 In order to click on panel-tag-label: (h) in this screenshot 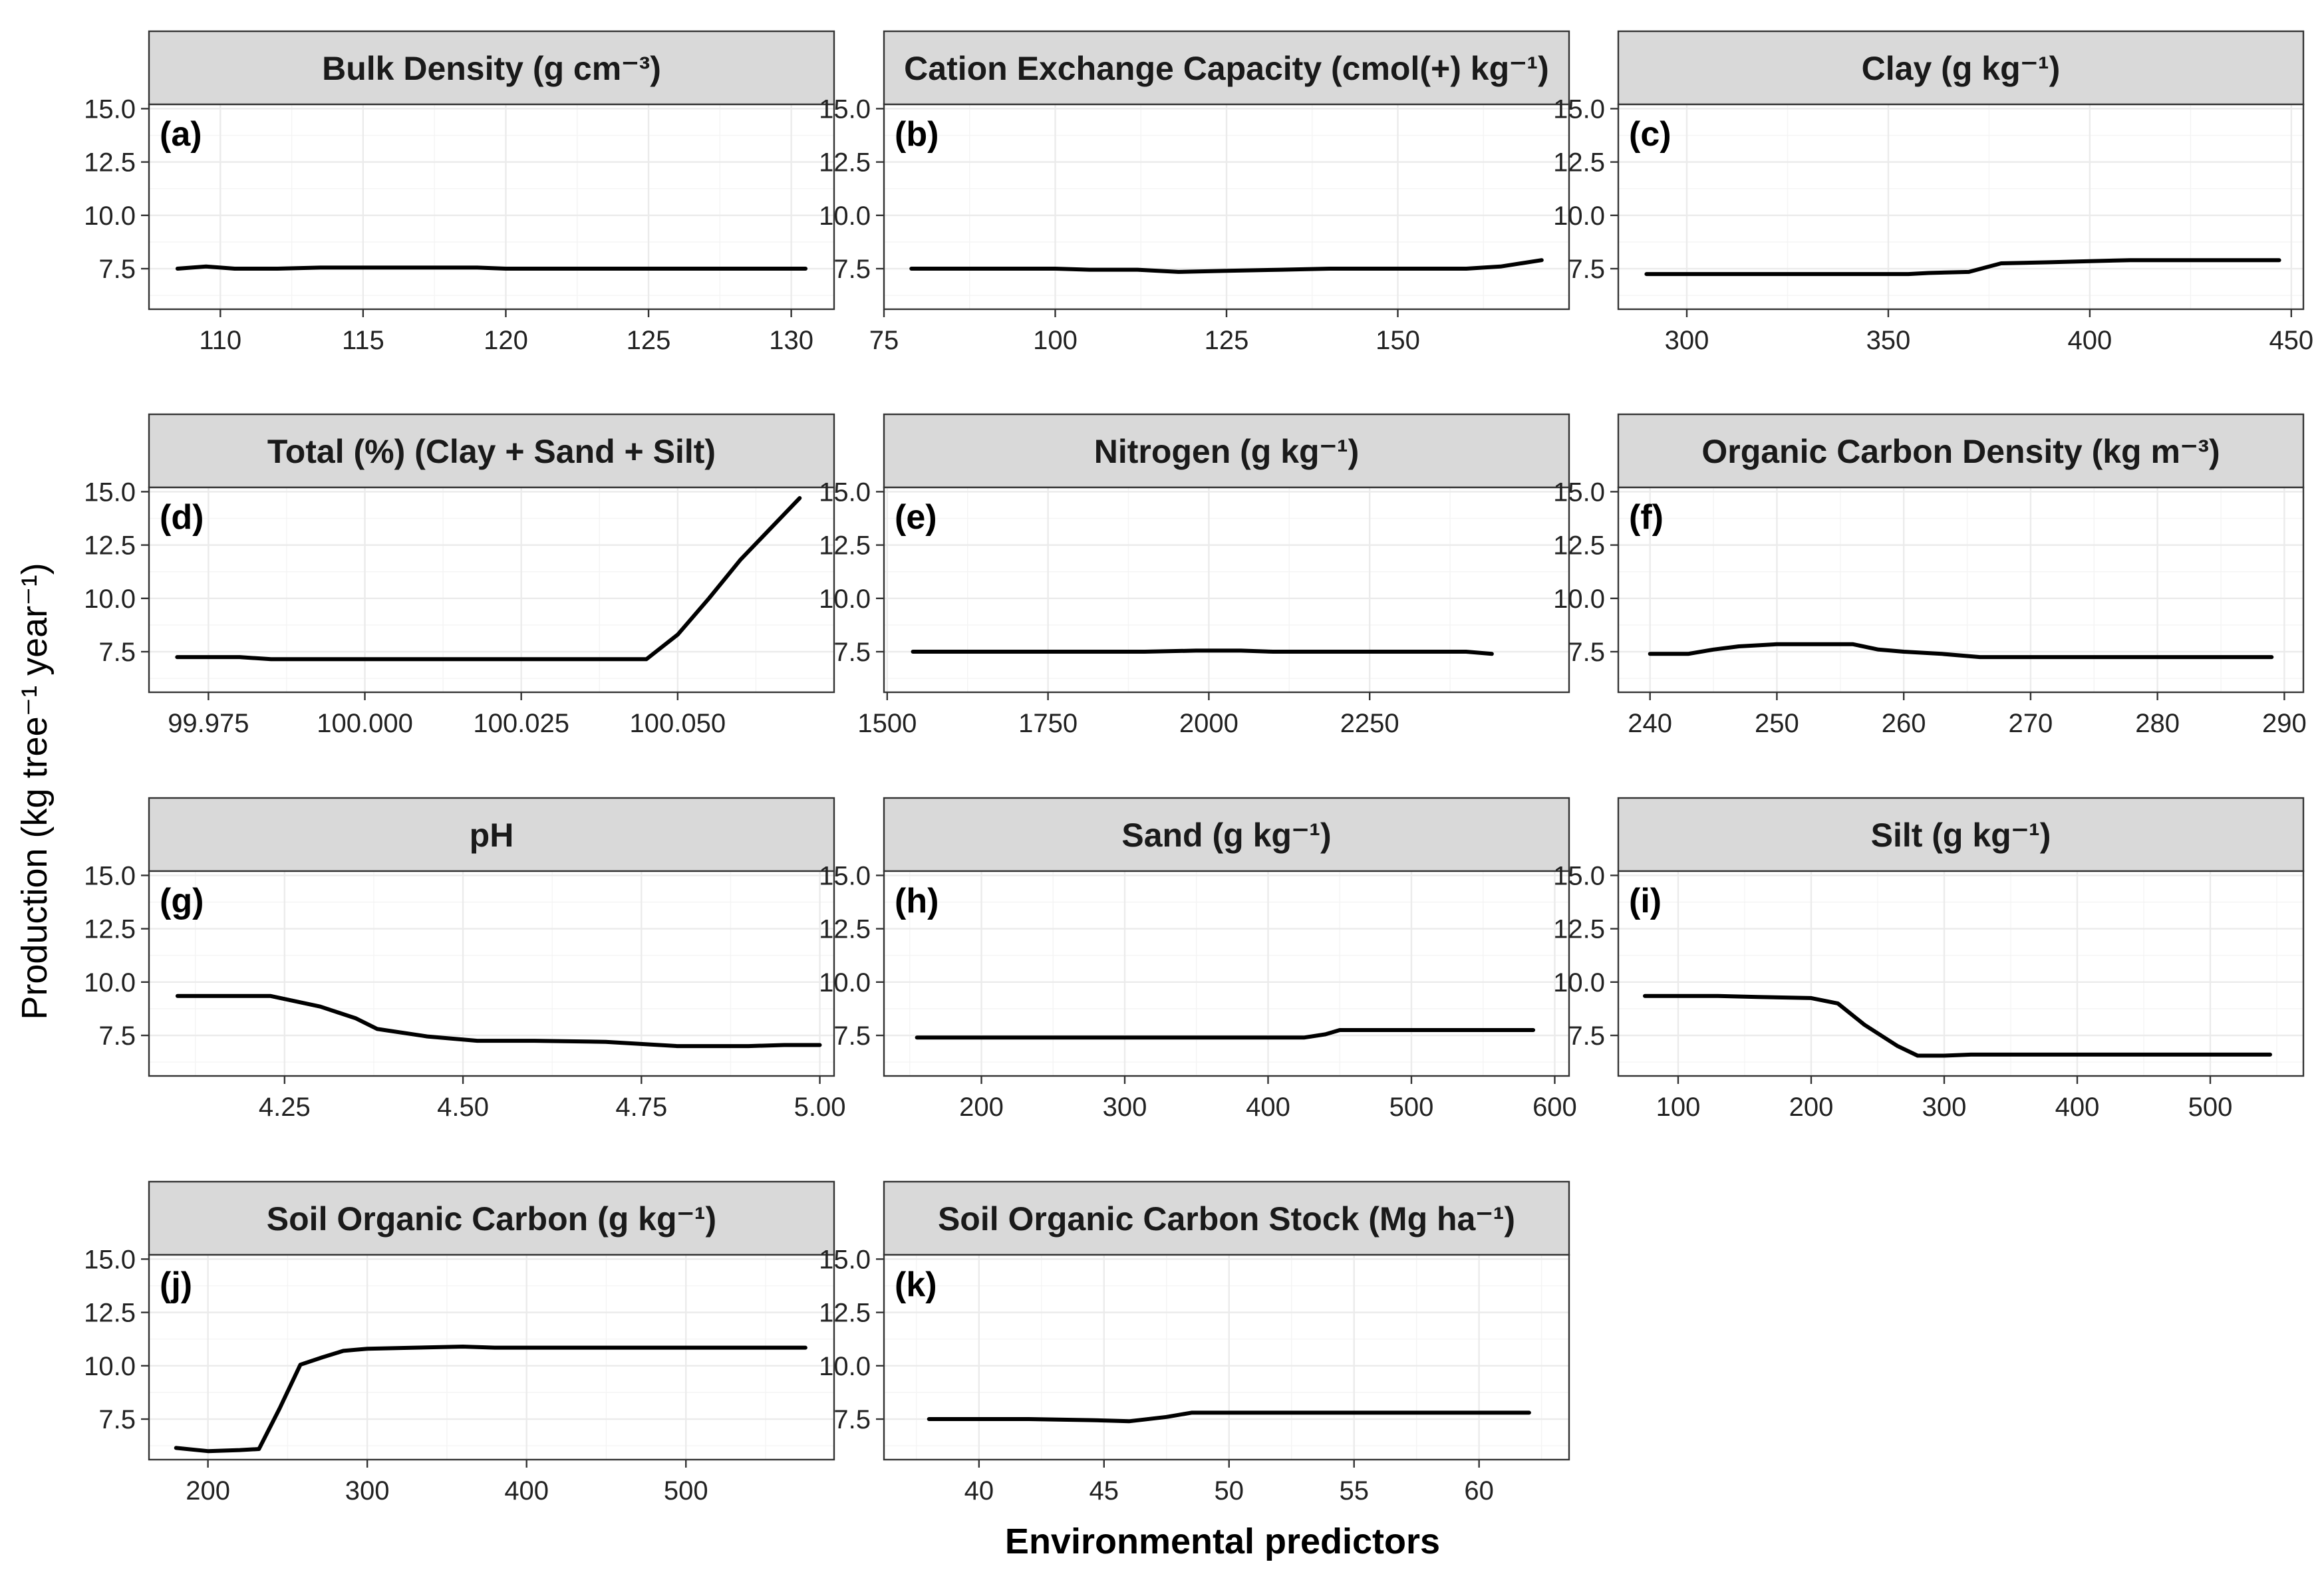, I will do `click(917, 901)`.